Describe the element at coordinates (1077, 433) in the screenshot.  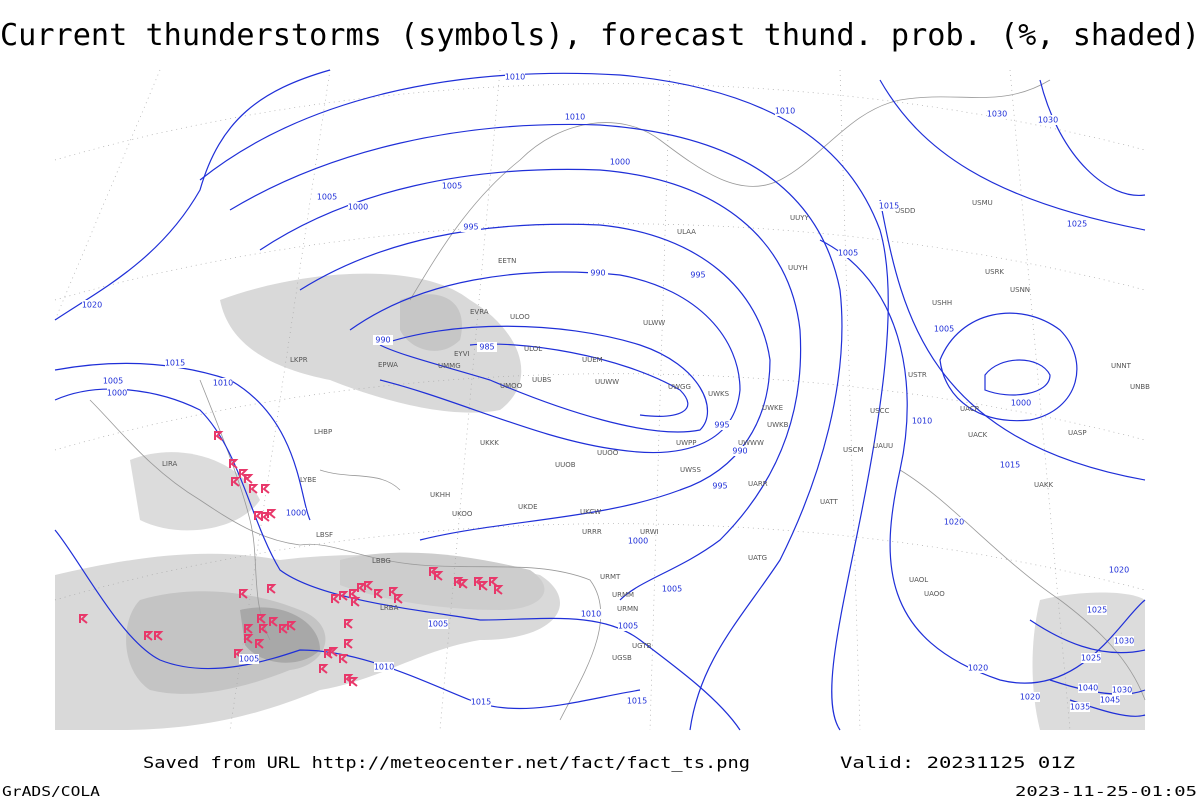
I see `station-label: UASP` at that location.